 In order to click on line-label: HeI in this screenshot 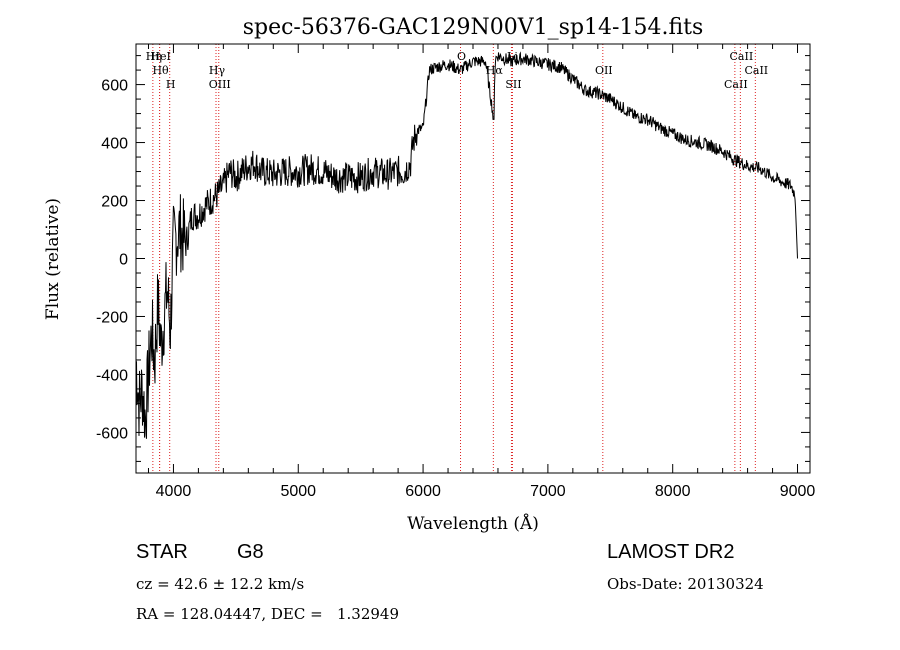, I will do `click(160, 56)`.